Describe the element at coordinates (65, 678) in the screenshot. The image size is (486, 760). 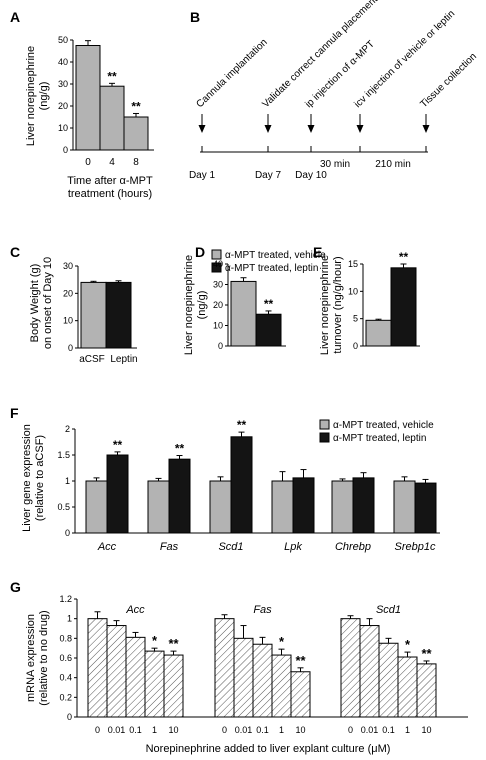
I see `y-tick-label: 0.4` at that location.